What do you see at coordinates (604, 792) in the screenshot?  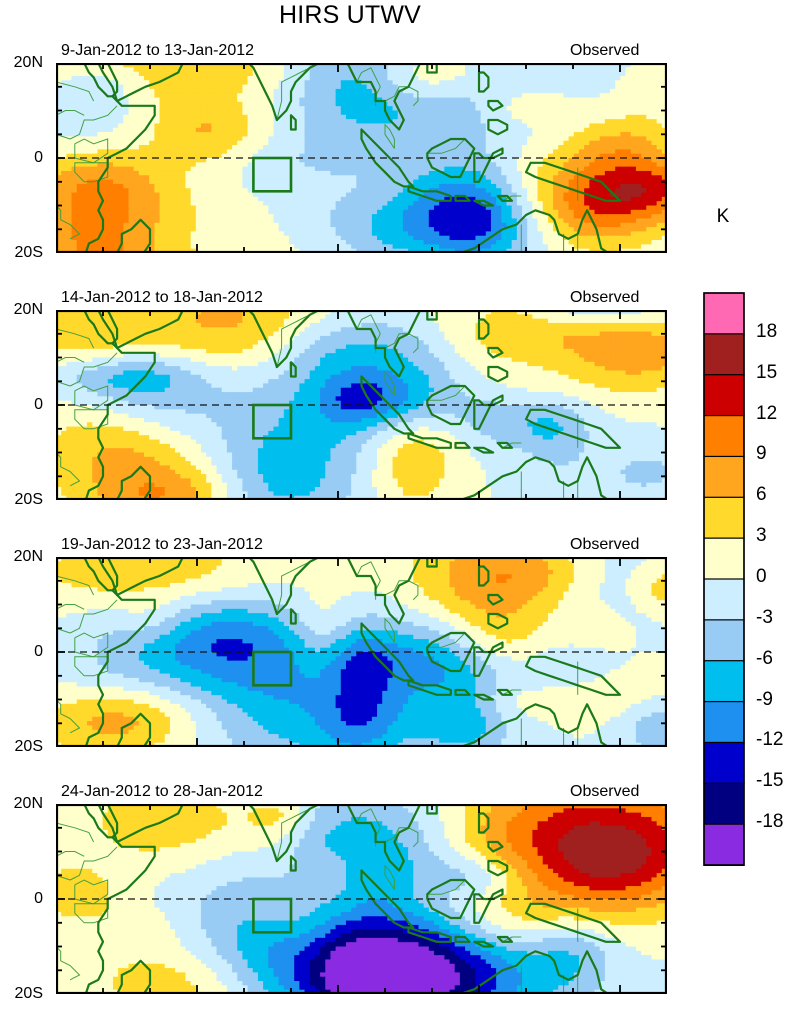 I see `panel-annotation-4: Observed` at bounding box center [604, 792].